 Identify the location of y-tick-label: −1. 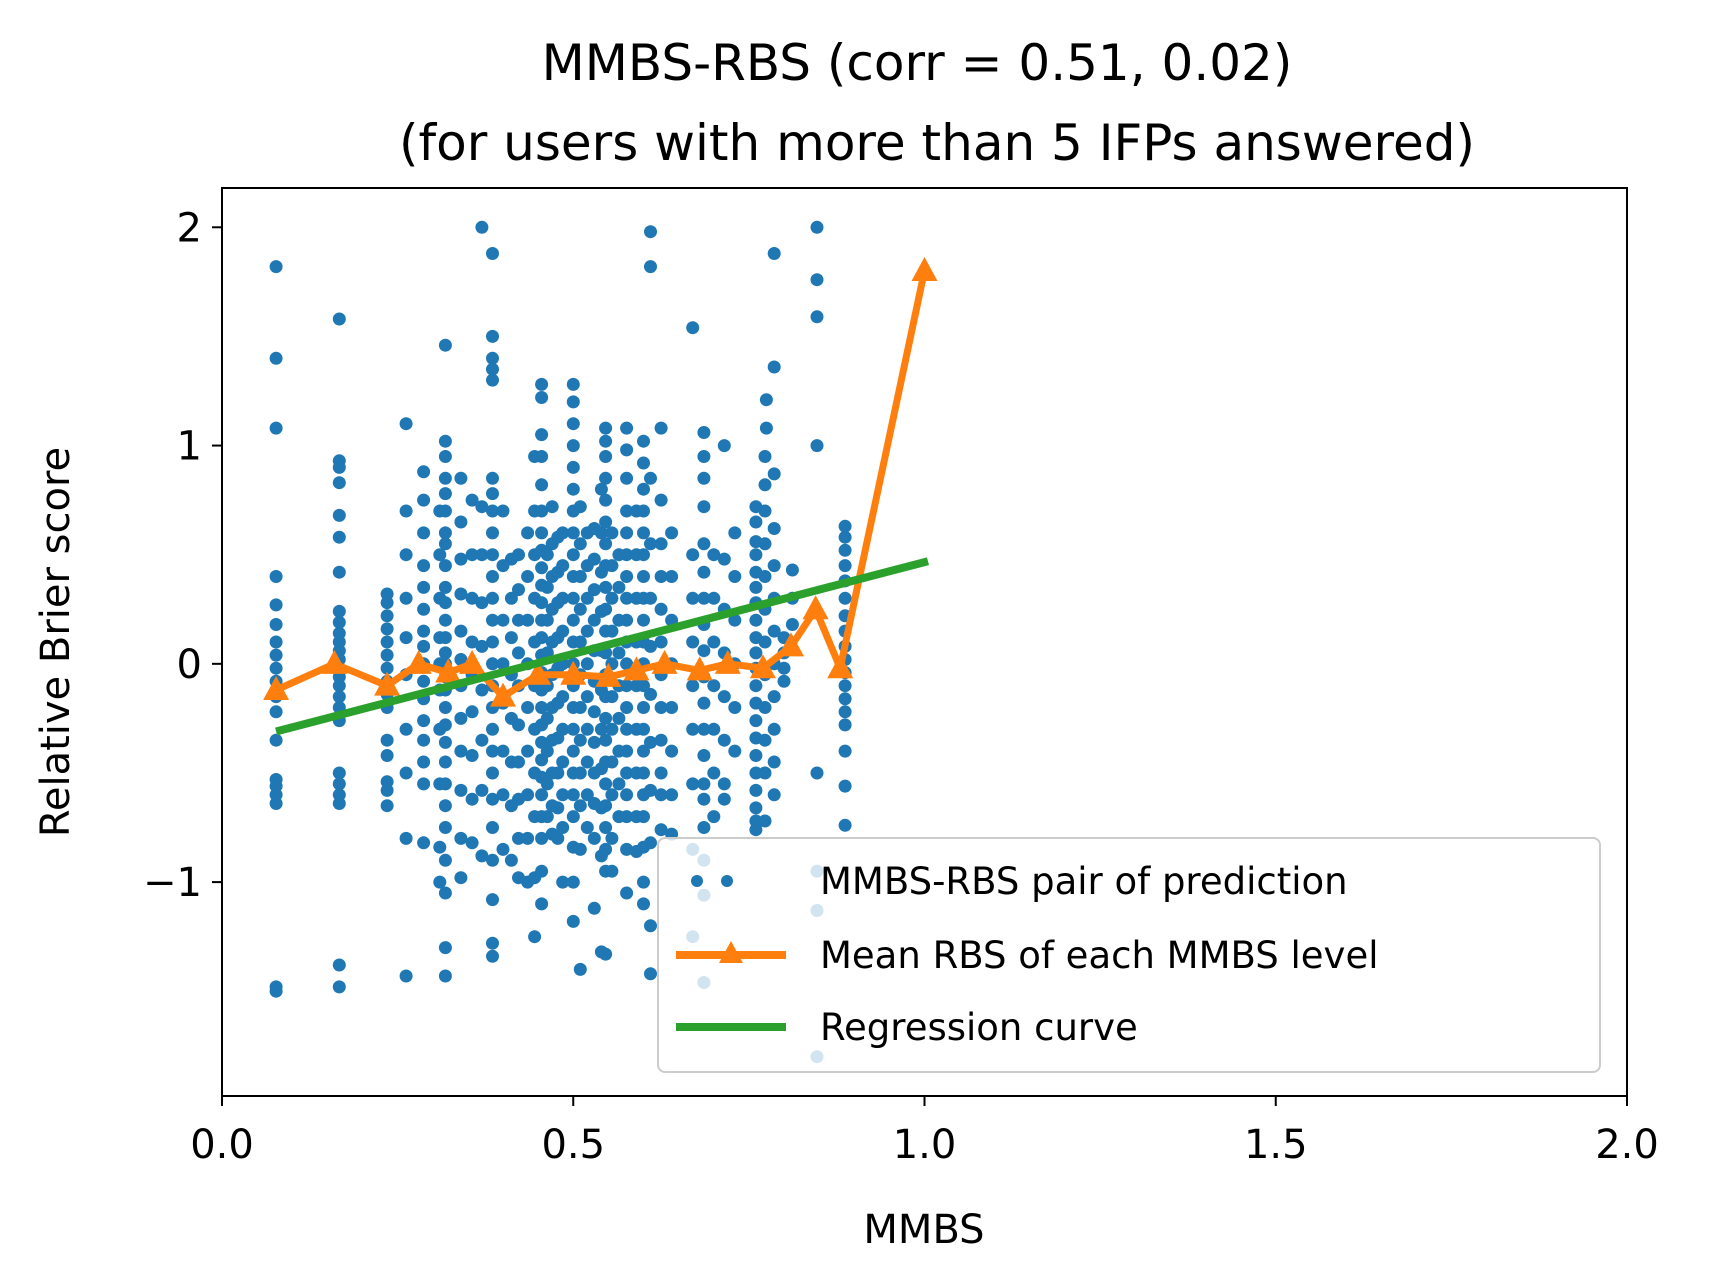
(172, 883).